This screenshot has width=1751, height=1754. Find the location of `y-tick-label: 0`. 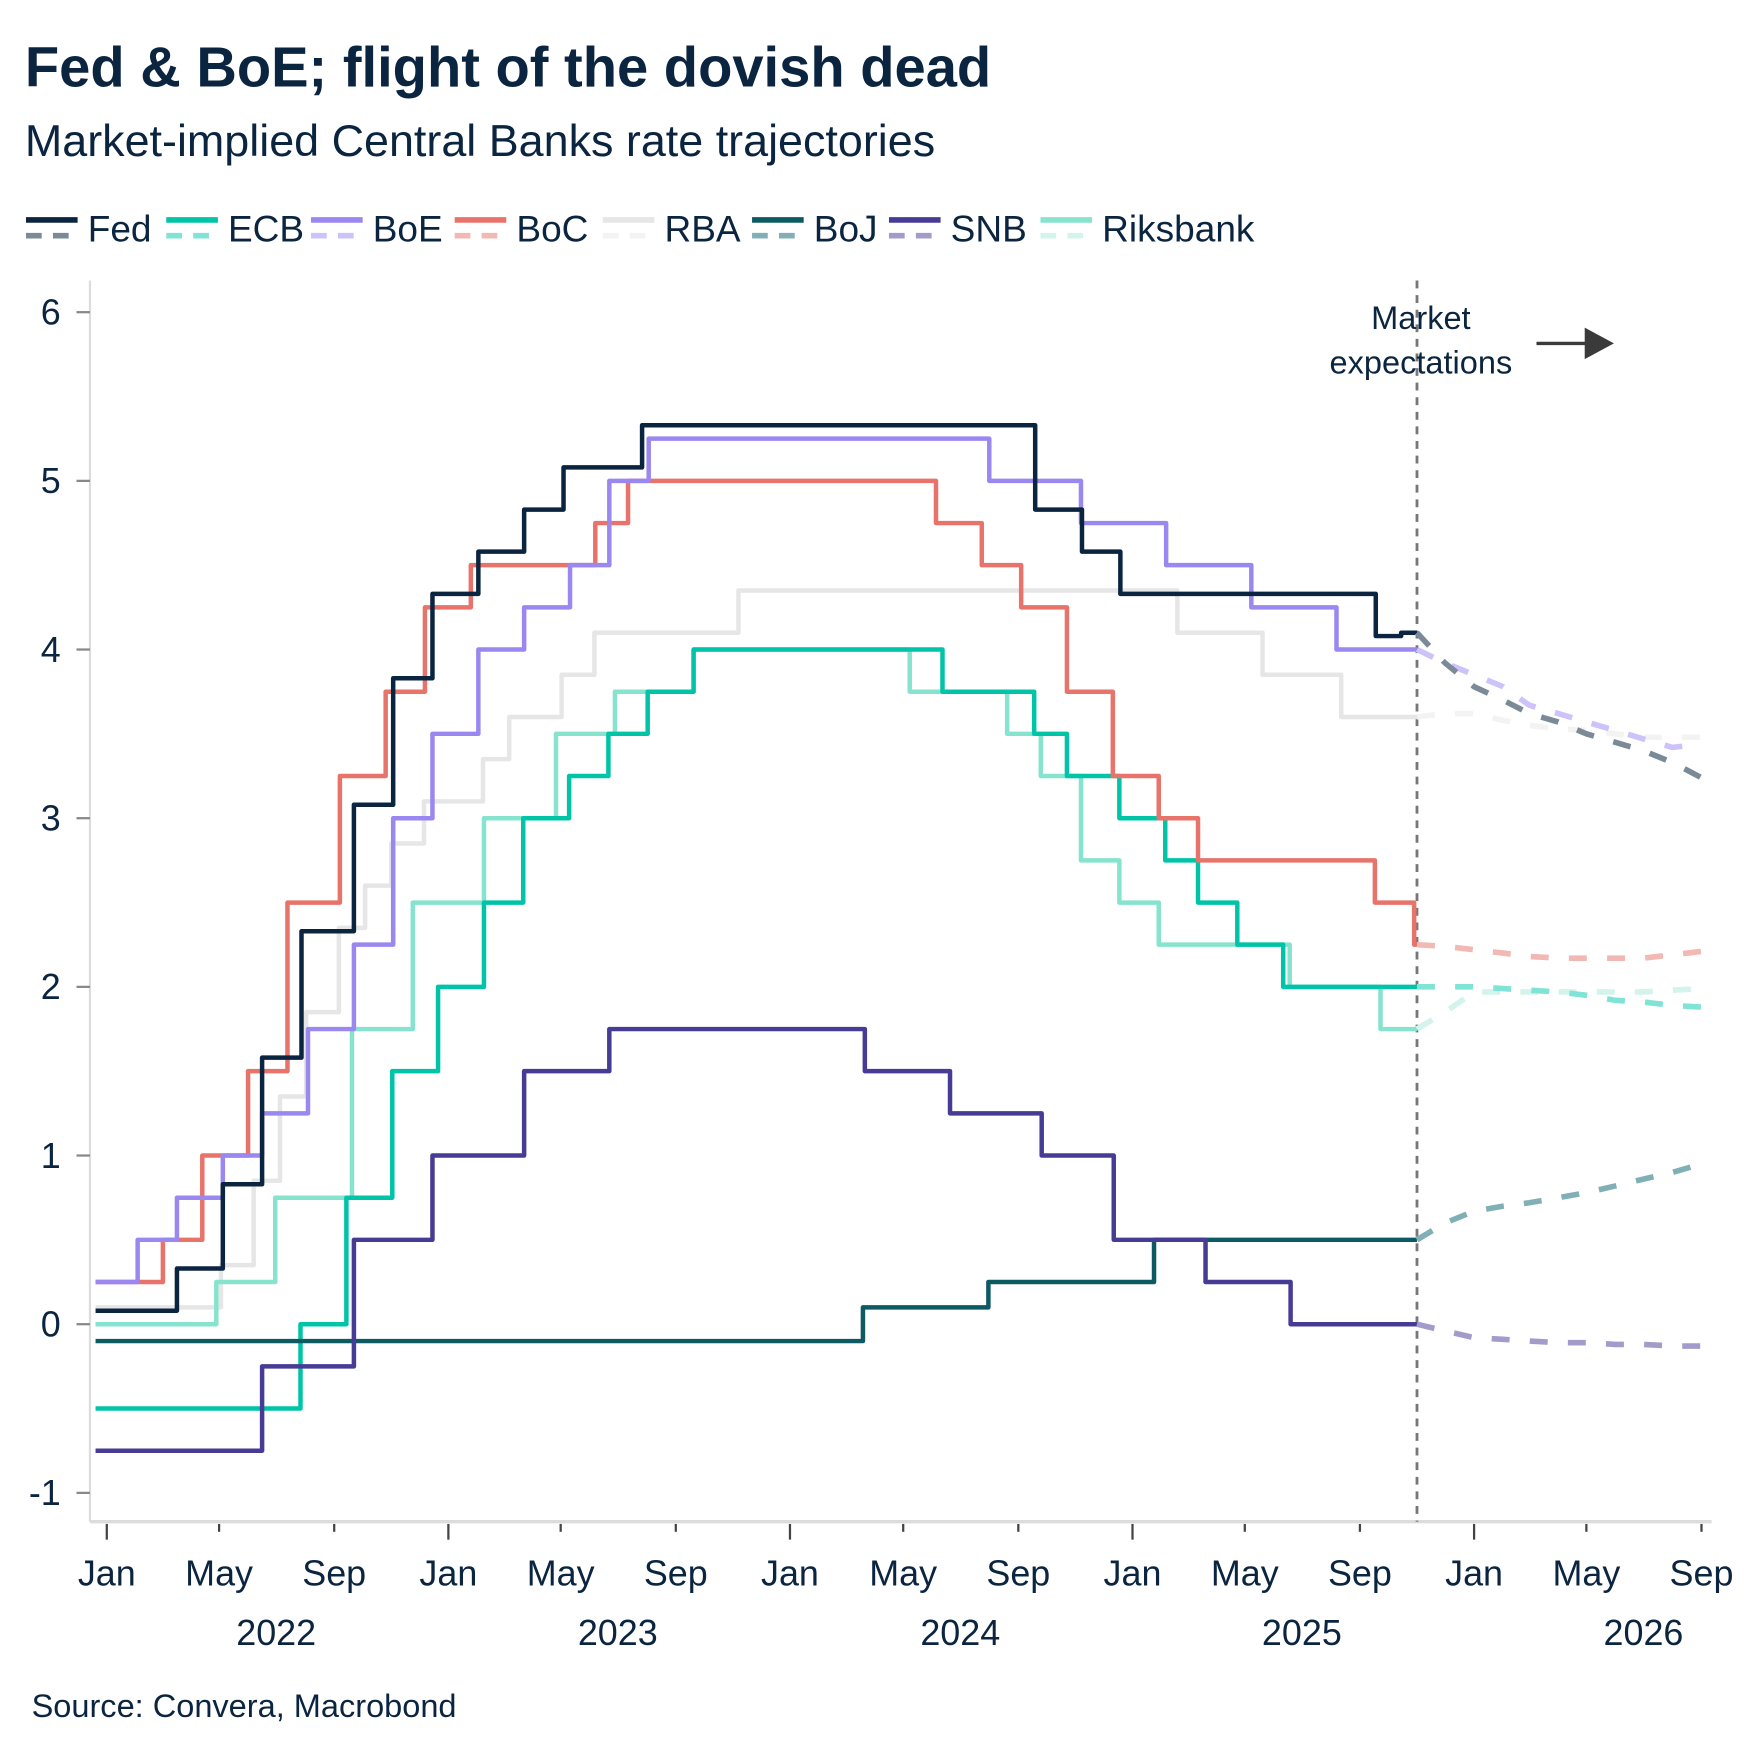

y-tick-label: 0 is located at coordinates (51, 1324).